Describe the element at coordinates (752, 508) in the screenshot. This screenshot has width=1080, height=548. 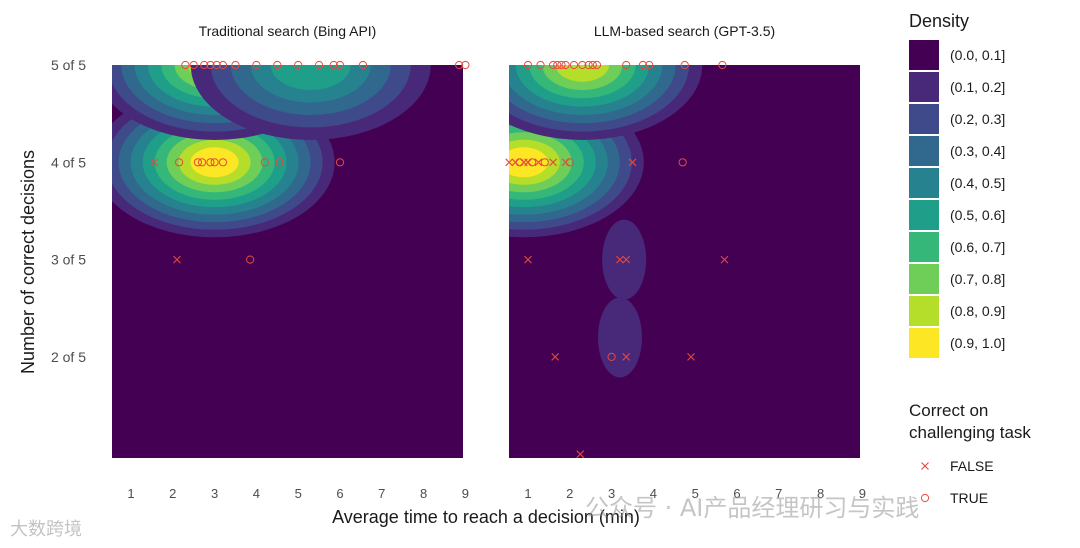
I see `watermark-right: 公众号 · AI产品经理研习与实践` at that location.